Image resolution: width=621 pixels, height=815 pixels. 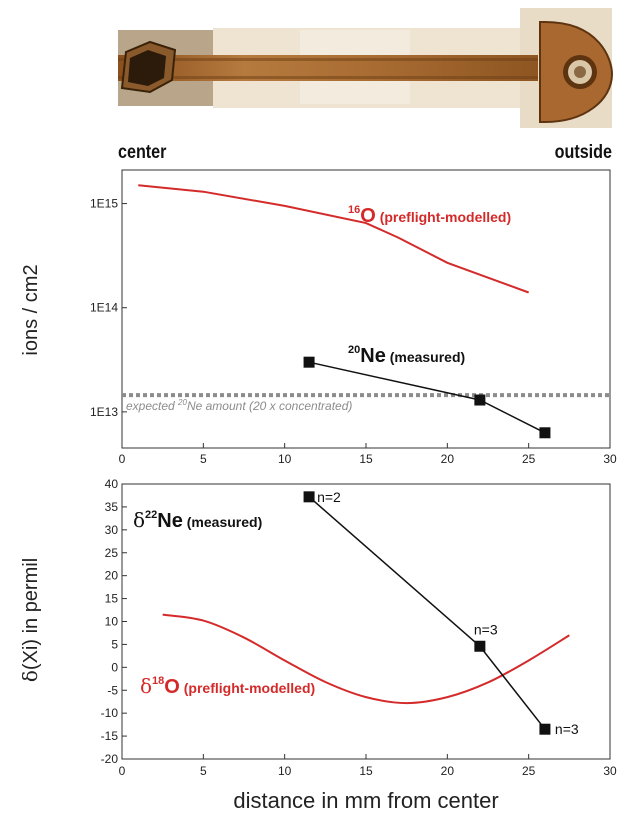 What do you see at coordinates (112, 484) in the screenshot?
I see `bottom-y-tick-label: 40` at bounding box center [112, 484].